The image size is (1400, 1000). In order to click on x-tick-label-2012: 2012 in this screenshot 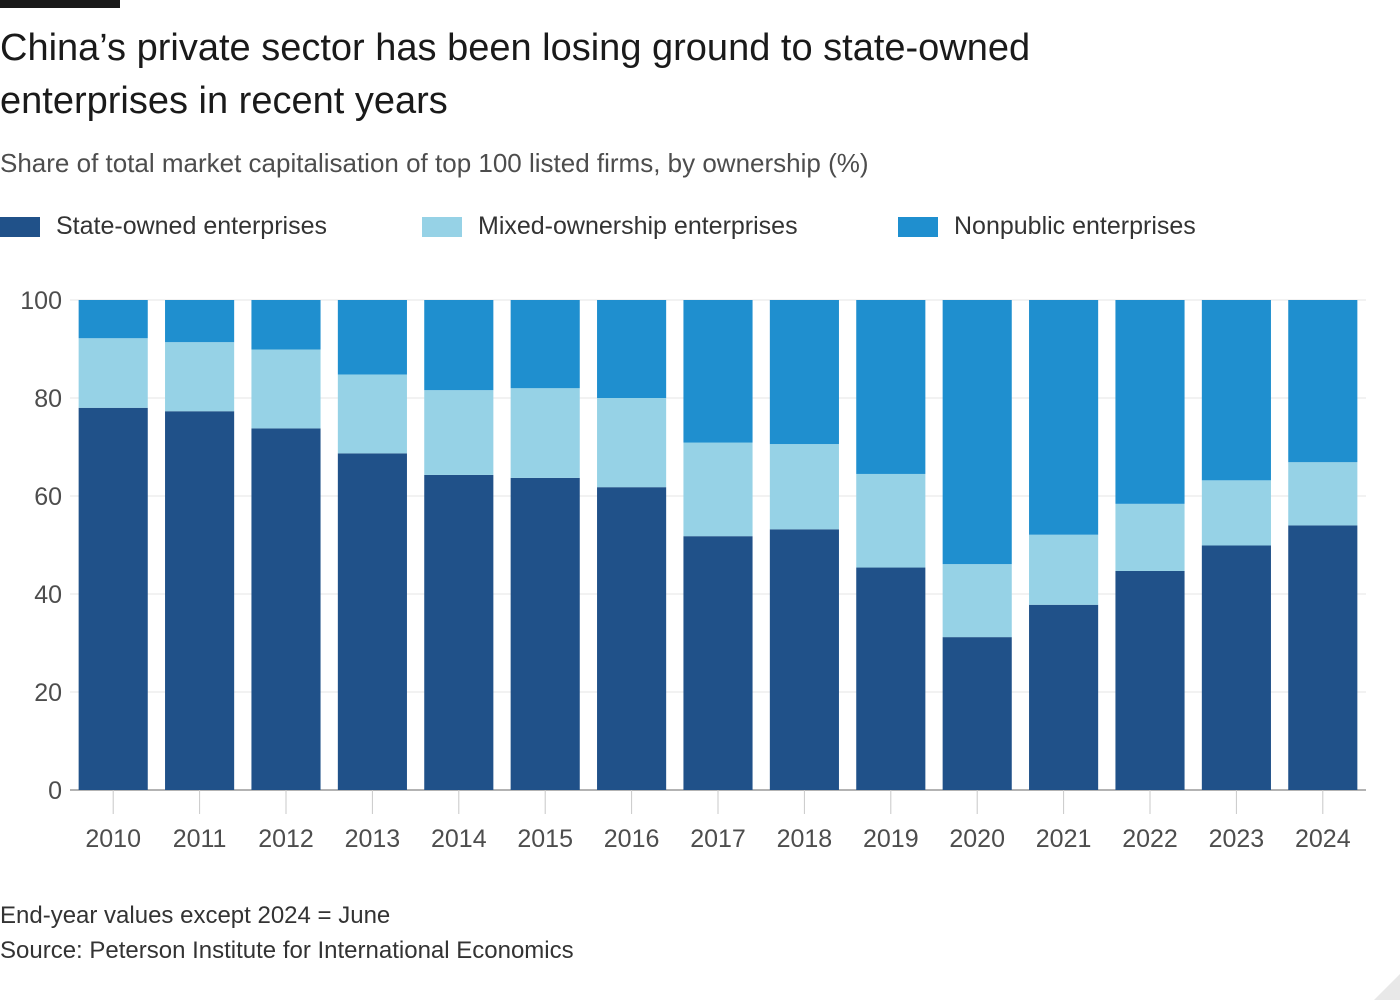, I will do `click(286, 839)`.